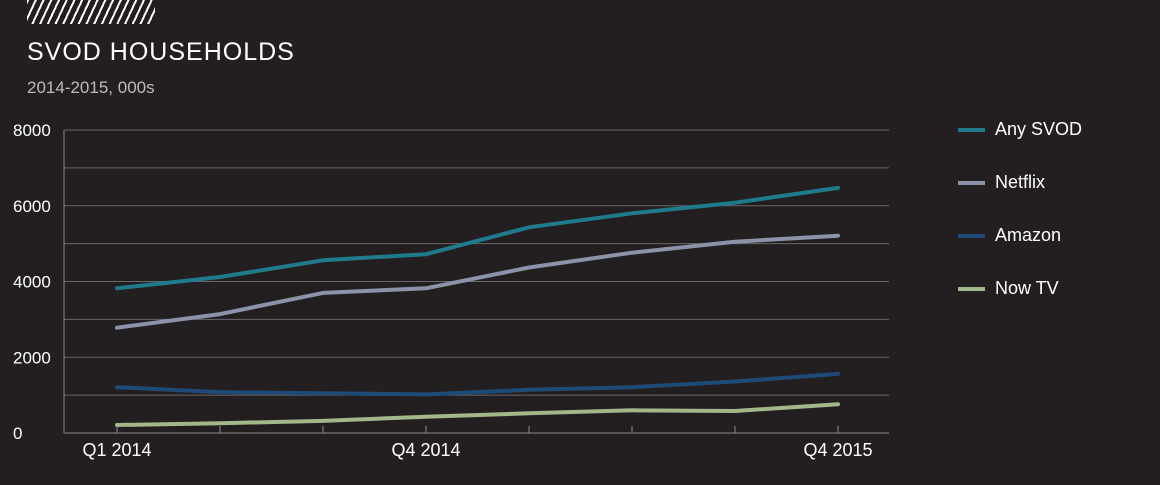 This screenshot has width=1160, height=485. What do you see at coordinates (91, 87) in the screenshot?
I see `chart-subtitle: 2014-2015, 000s` at bounding box center [91, 87].